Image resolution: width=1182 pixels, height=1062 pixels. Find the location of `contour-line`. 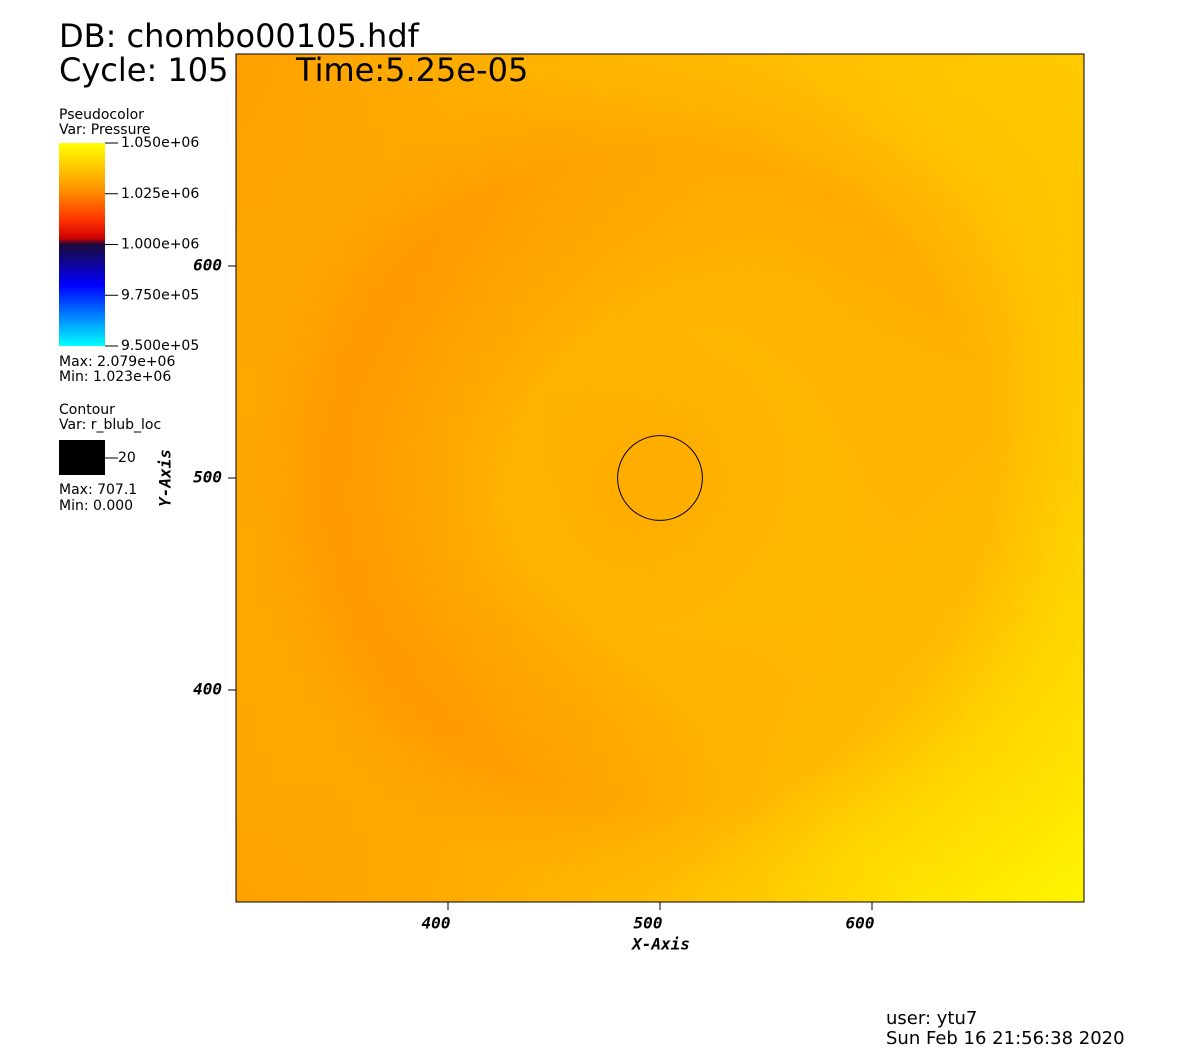

contour-line is located at coordinates (660, 478).